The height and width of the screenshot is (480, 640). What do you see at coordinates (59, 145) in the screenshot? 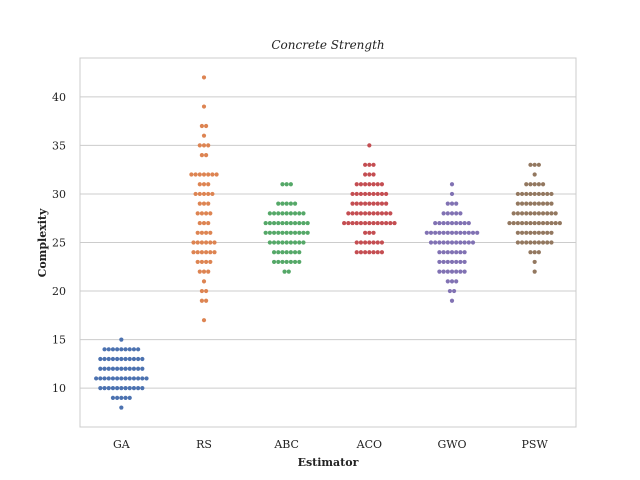
I see `y-tick-label: 35` at bounding box center [59, 145].